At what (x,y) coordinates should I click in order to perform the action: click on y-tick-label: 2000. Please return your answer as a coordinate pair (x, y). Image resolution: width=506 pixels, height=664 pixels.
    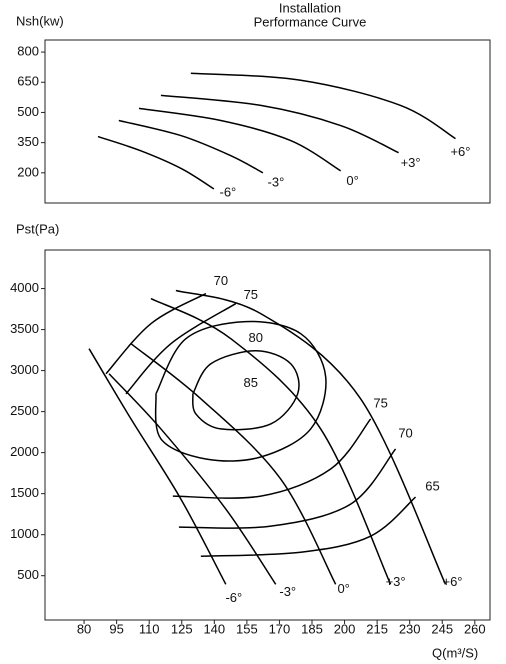
    Looking at the image, I should click on (24, 451).